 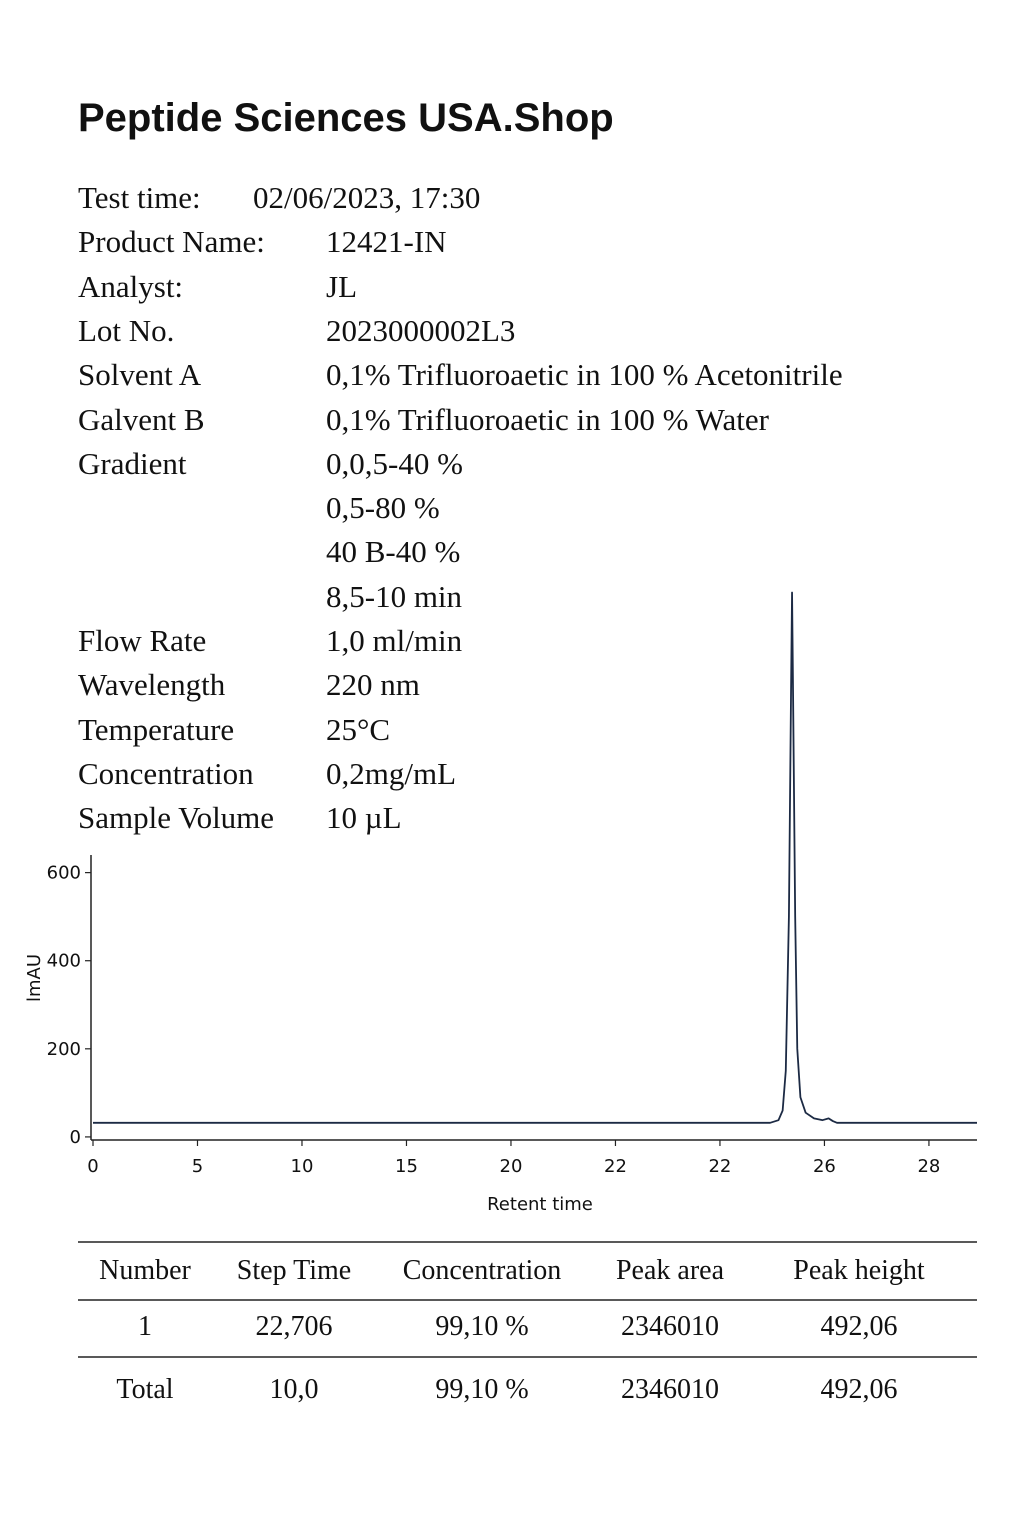 I want to click on y-tick-label: 400, so click(x=64, y=961).